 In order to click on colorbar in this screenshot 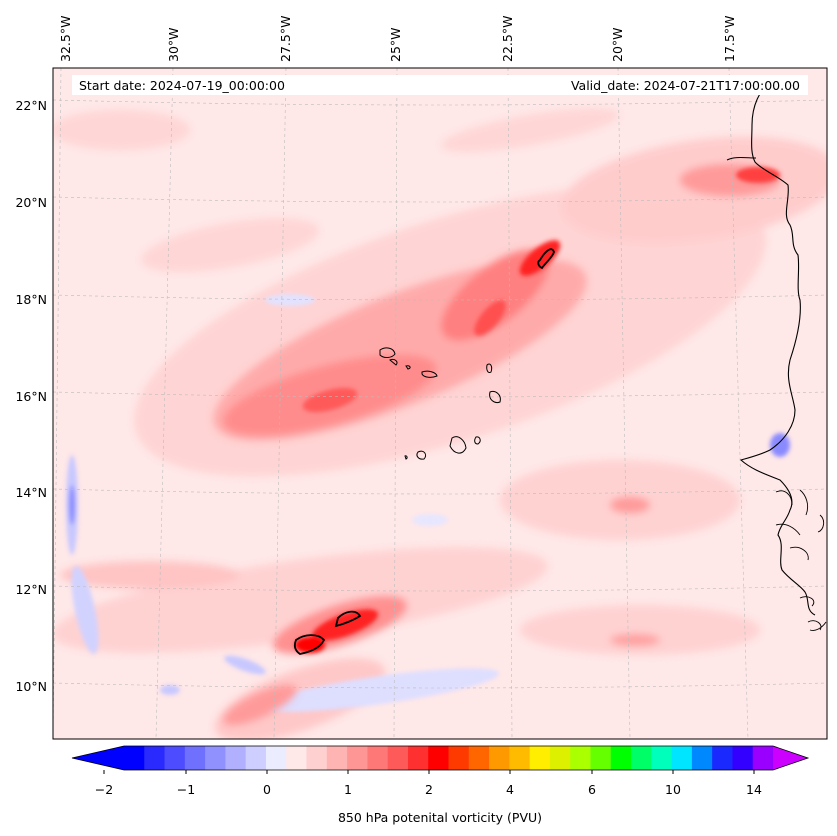, I will do `click(440, 759)`.